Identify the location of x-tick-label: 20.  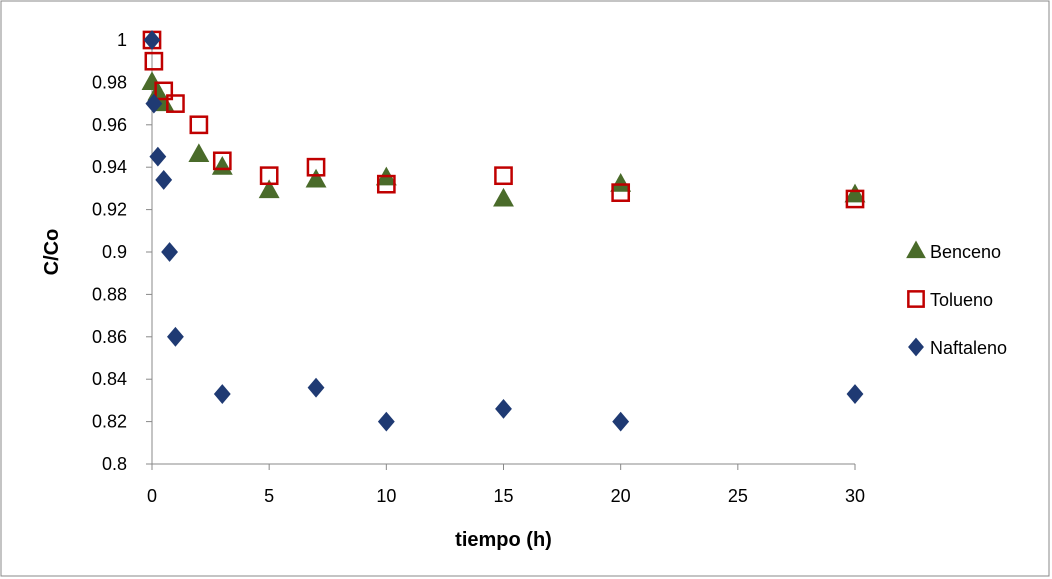
(621, 496).